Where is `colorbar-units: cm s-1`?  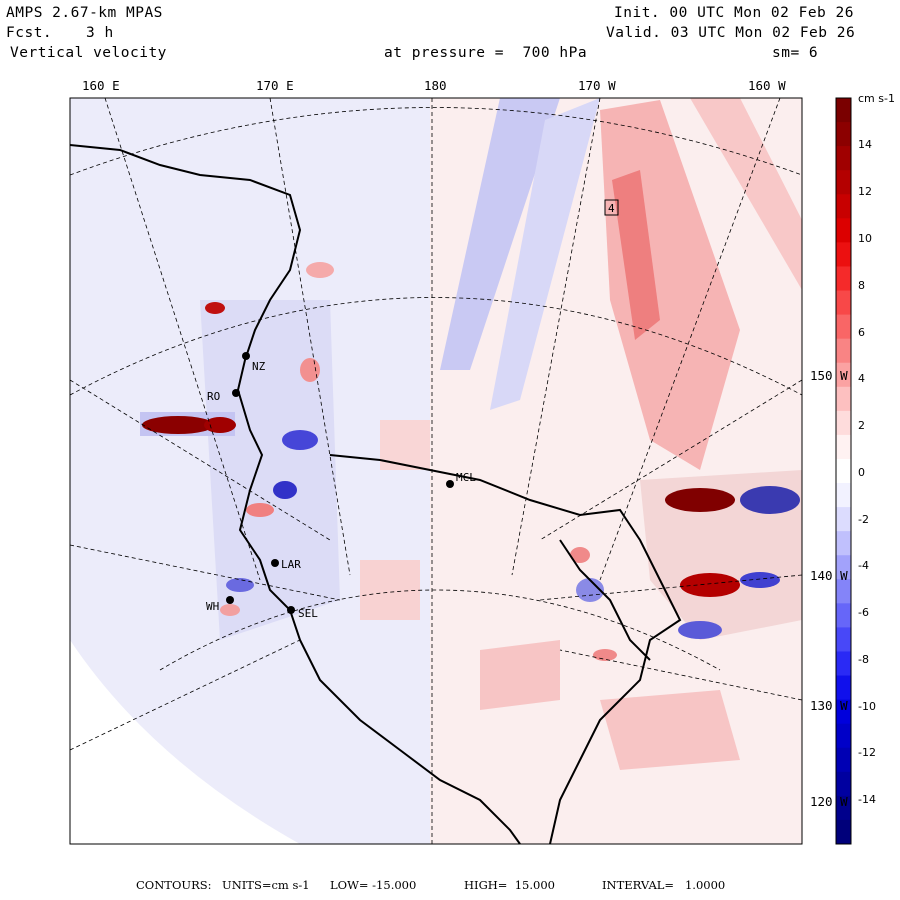
colorbar-units: cm s-1 is located at coordinates (876, 98).